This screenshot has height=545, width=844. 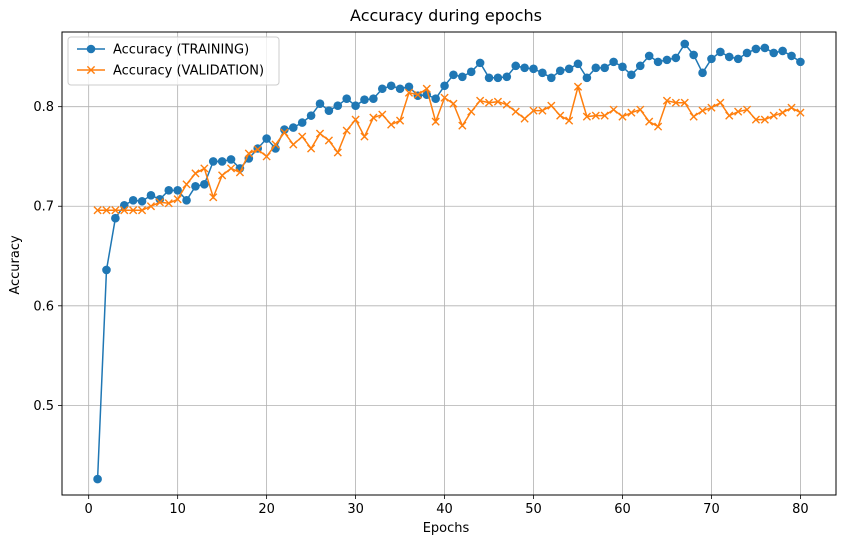 What do you see at coordinates (266, 509) in the screenshot?
I see `x-tick-label: 20` at bounding box center [266, 509].